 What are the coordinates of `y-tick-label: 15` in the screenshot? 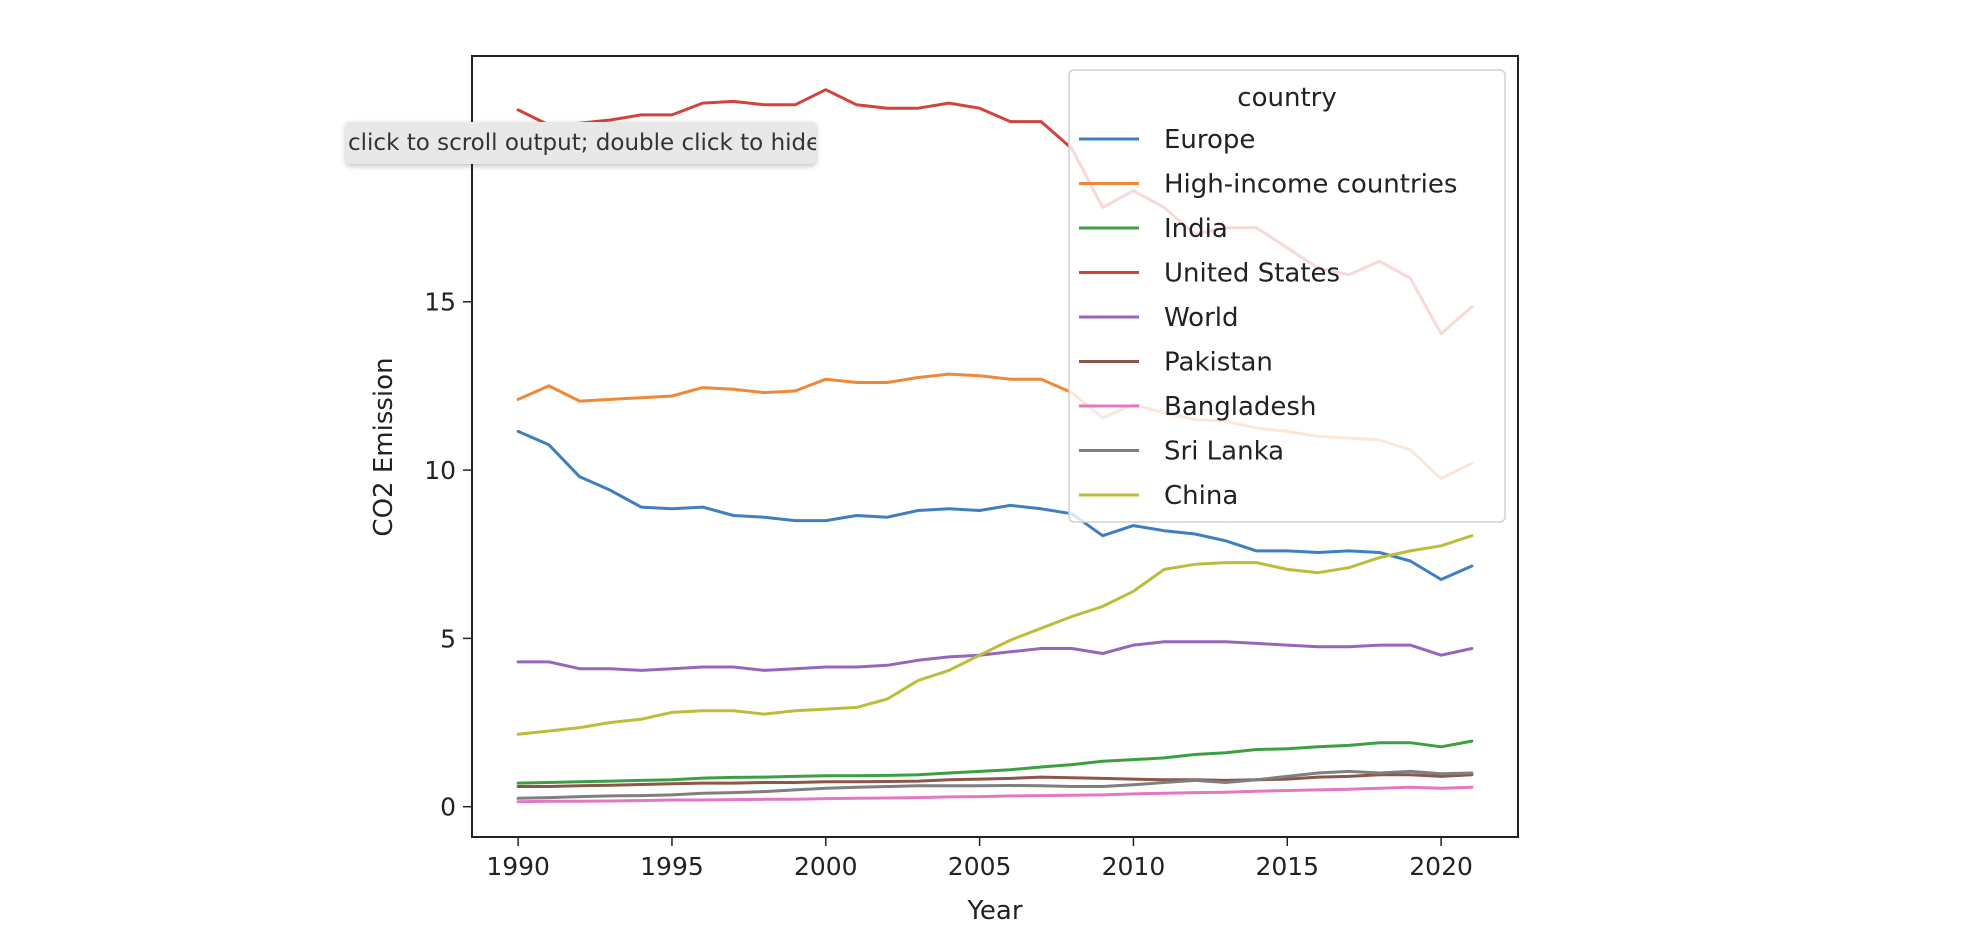 It's located at (440, 302).